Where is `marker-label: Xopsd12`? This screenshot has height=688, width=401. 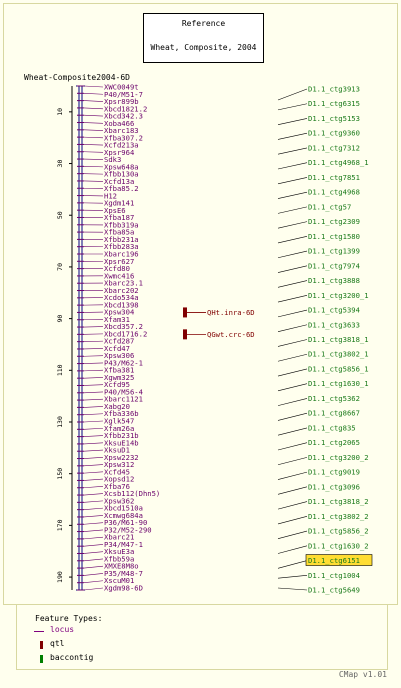 marker-label: Xopsd12 is located at coordinates (119, 479).